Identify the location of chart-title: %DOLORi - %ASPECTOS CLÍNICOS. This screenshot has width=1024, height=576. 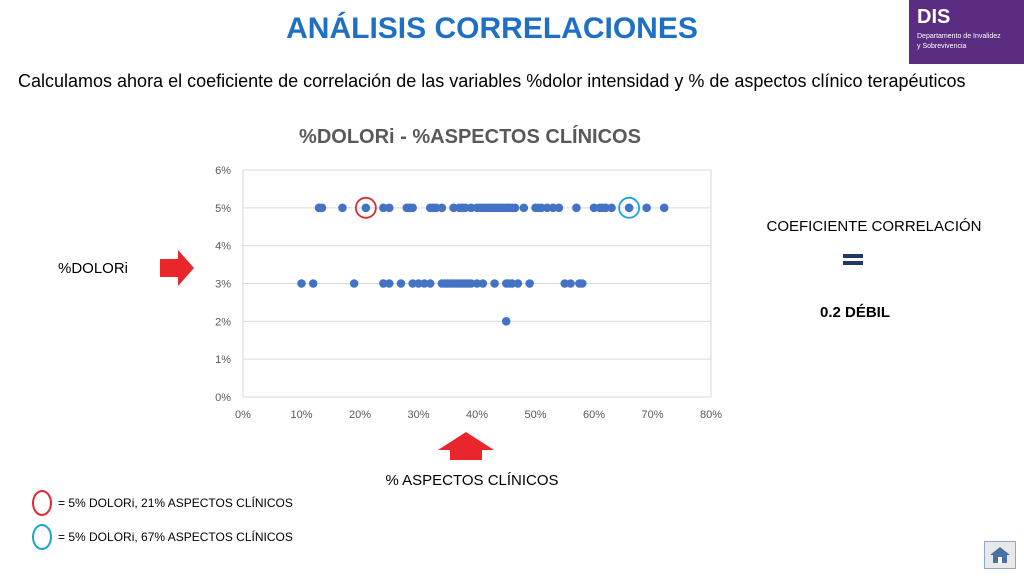
(470, 137).